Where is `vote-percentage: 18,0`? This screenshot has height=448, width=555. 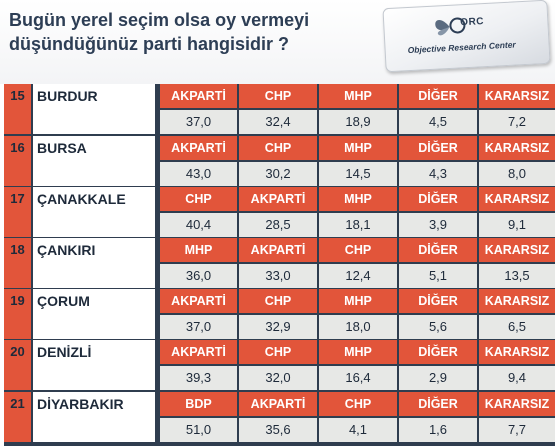
vote-percentage: 18,0 is located at coordinates (358, 327).